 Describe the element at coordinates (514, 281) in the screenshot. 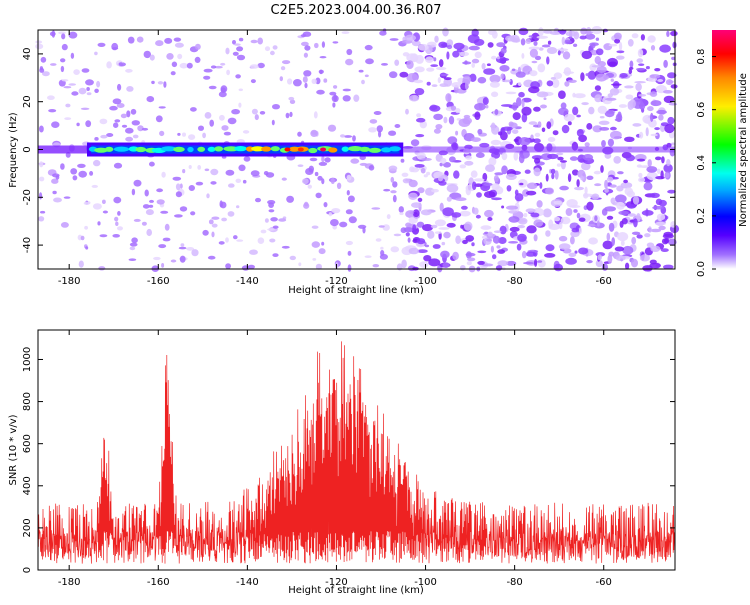

I see `x-tick-label: -80` at that location.